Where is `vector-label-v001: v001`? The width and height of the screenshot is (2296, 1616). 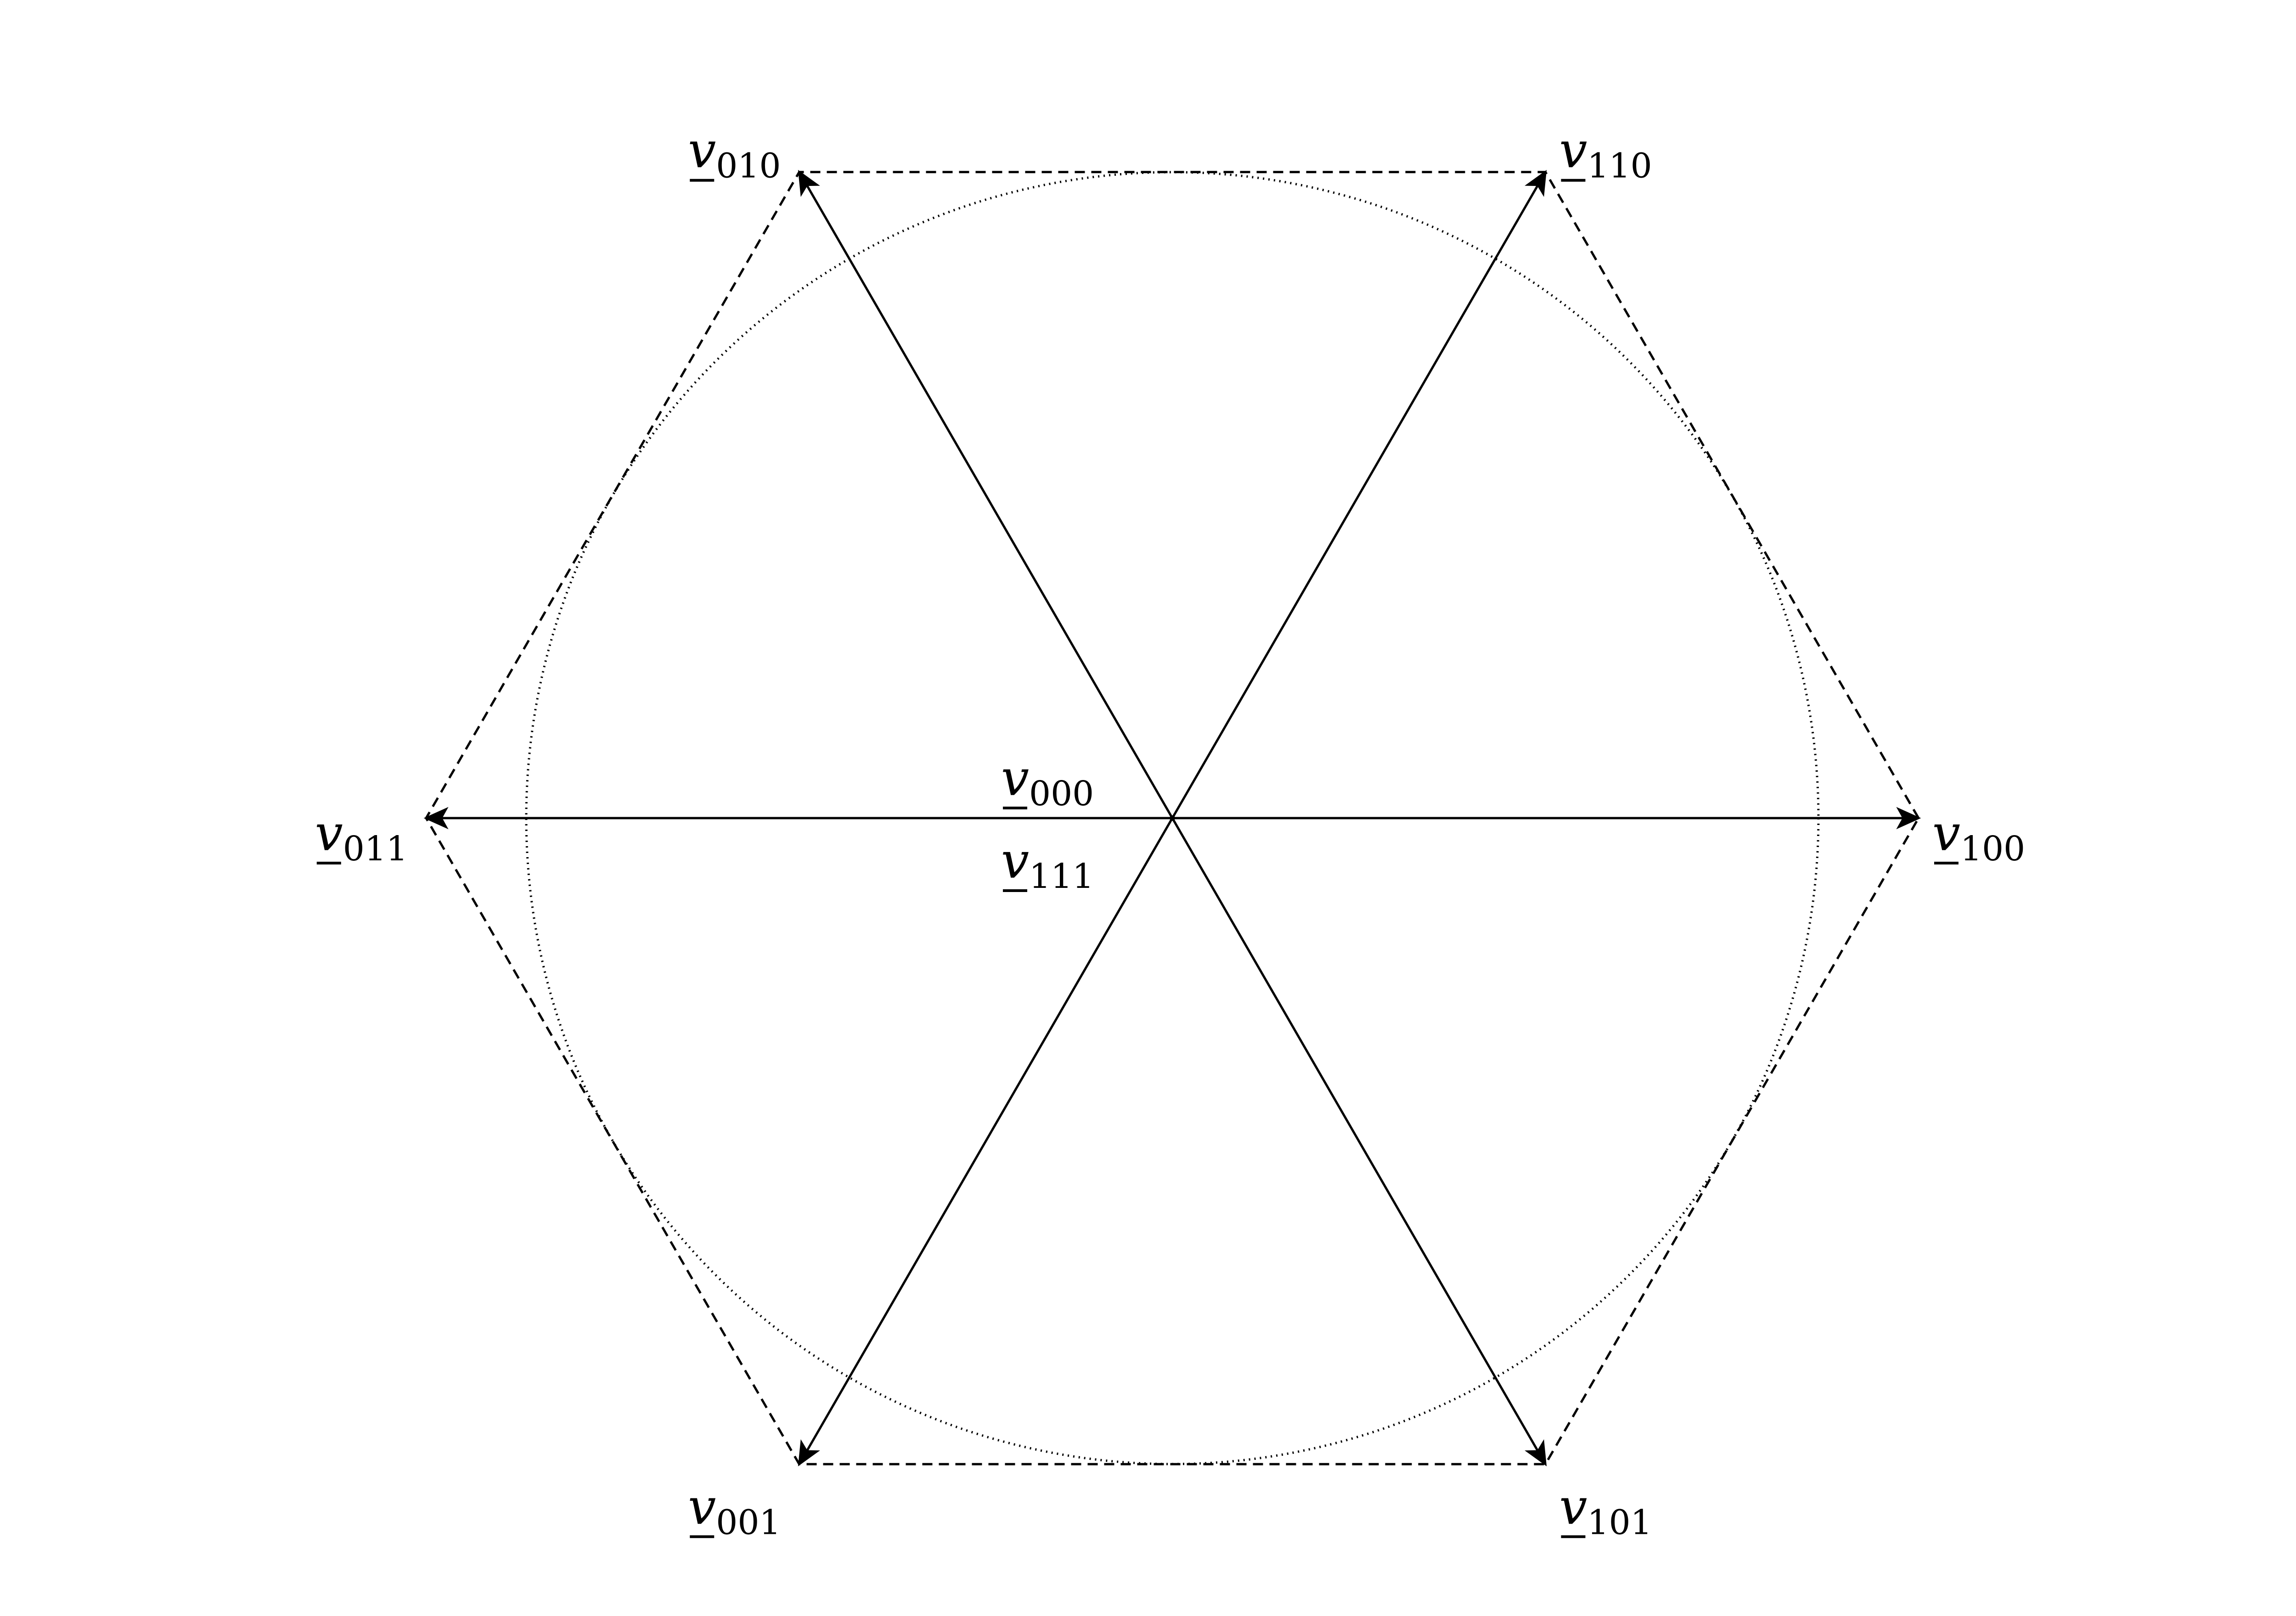 vector-label-v001: v001 is located at coordinates (734, 1510).